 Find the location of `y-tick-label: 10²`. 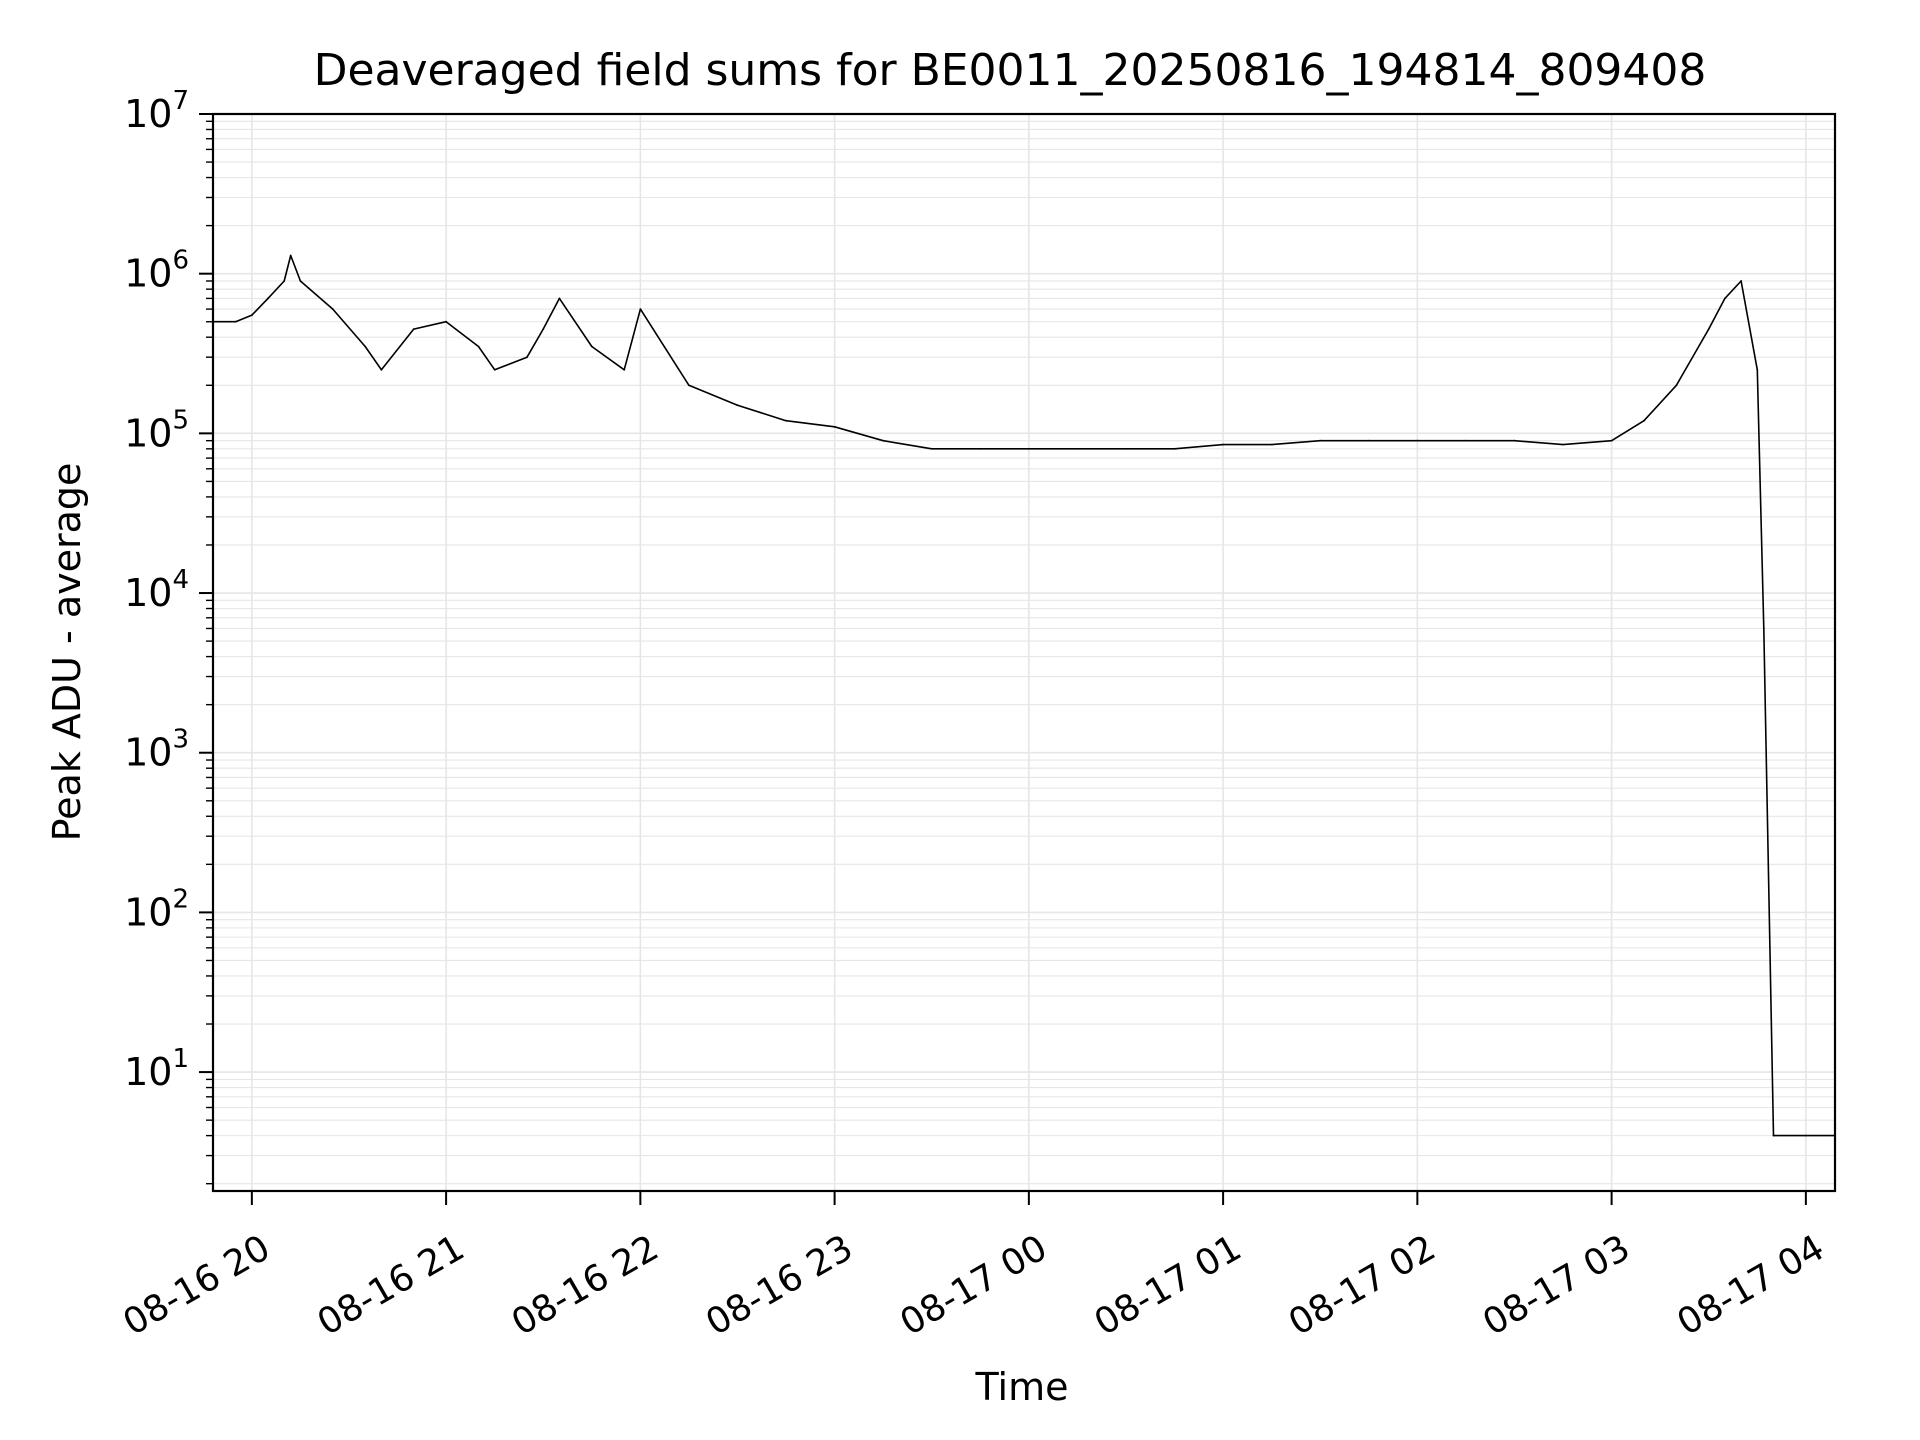

y-tick-label: 10² is located at coordinates (156, 909).